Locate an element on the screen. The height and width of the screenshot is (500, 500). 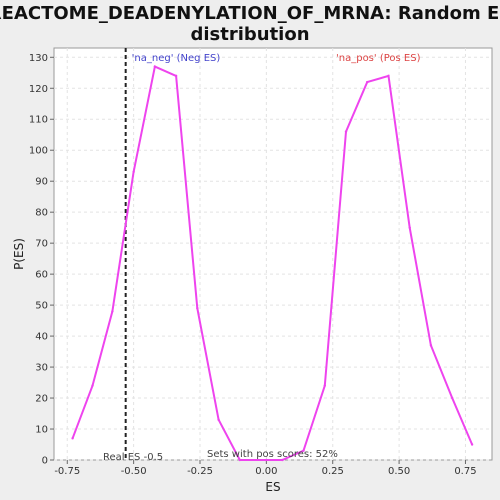
legend-entry-neg: 'na_neg' (Neg ES) is located at coordinates (176, 58).